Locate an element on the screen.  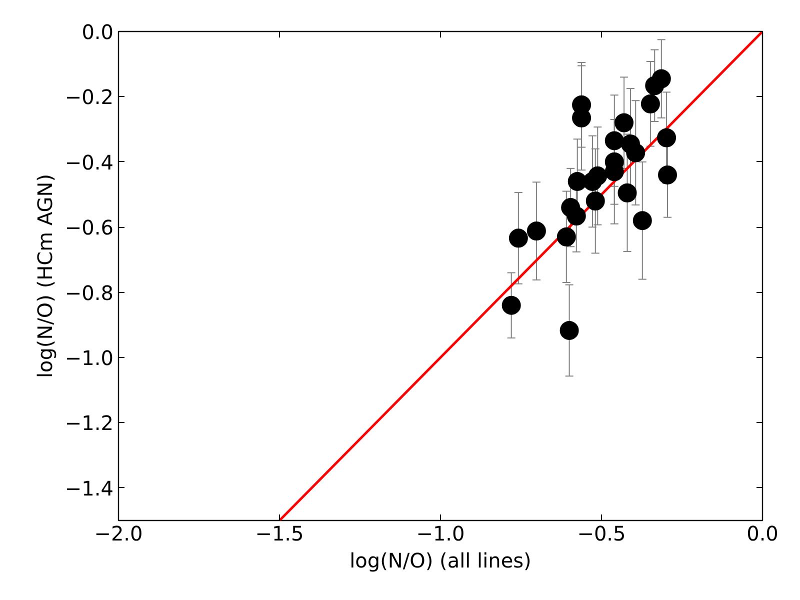
y-tick-label: −0.8 is located at coordinates (89, 292).